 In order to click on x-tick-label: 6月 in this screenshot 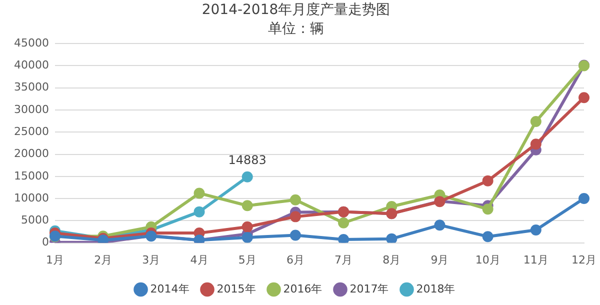, I will do `click(295, 259)`.